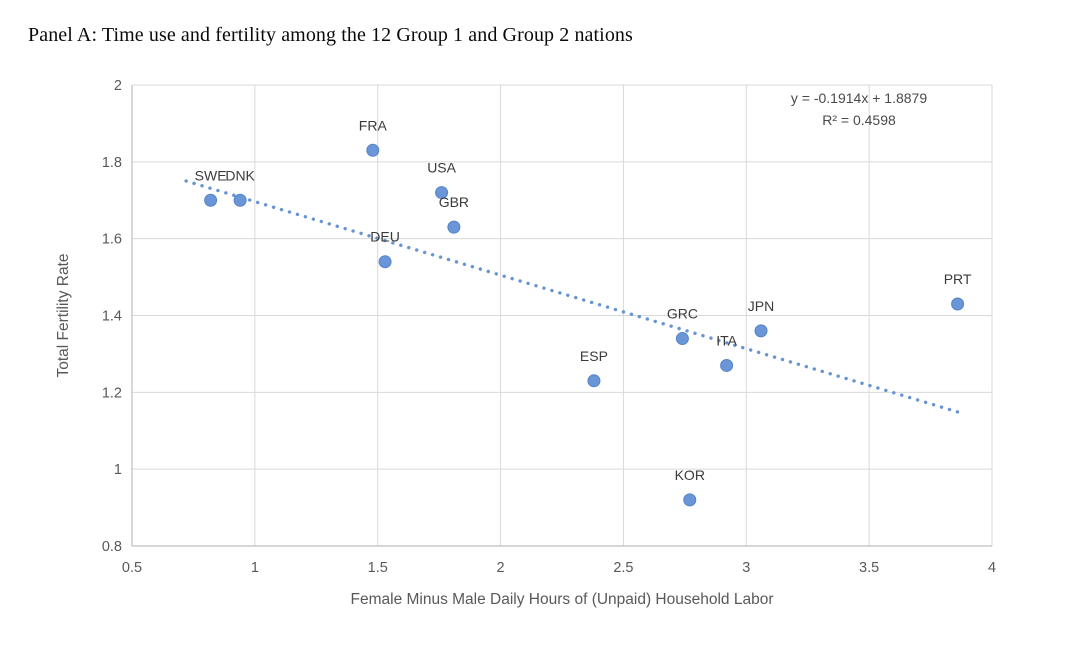  What do you see at coordinates (385, 262) in the screenshot?
I see `data-point-deu` at bounding box center [385, 262].